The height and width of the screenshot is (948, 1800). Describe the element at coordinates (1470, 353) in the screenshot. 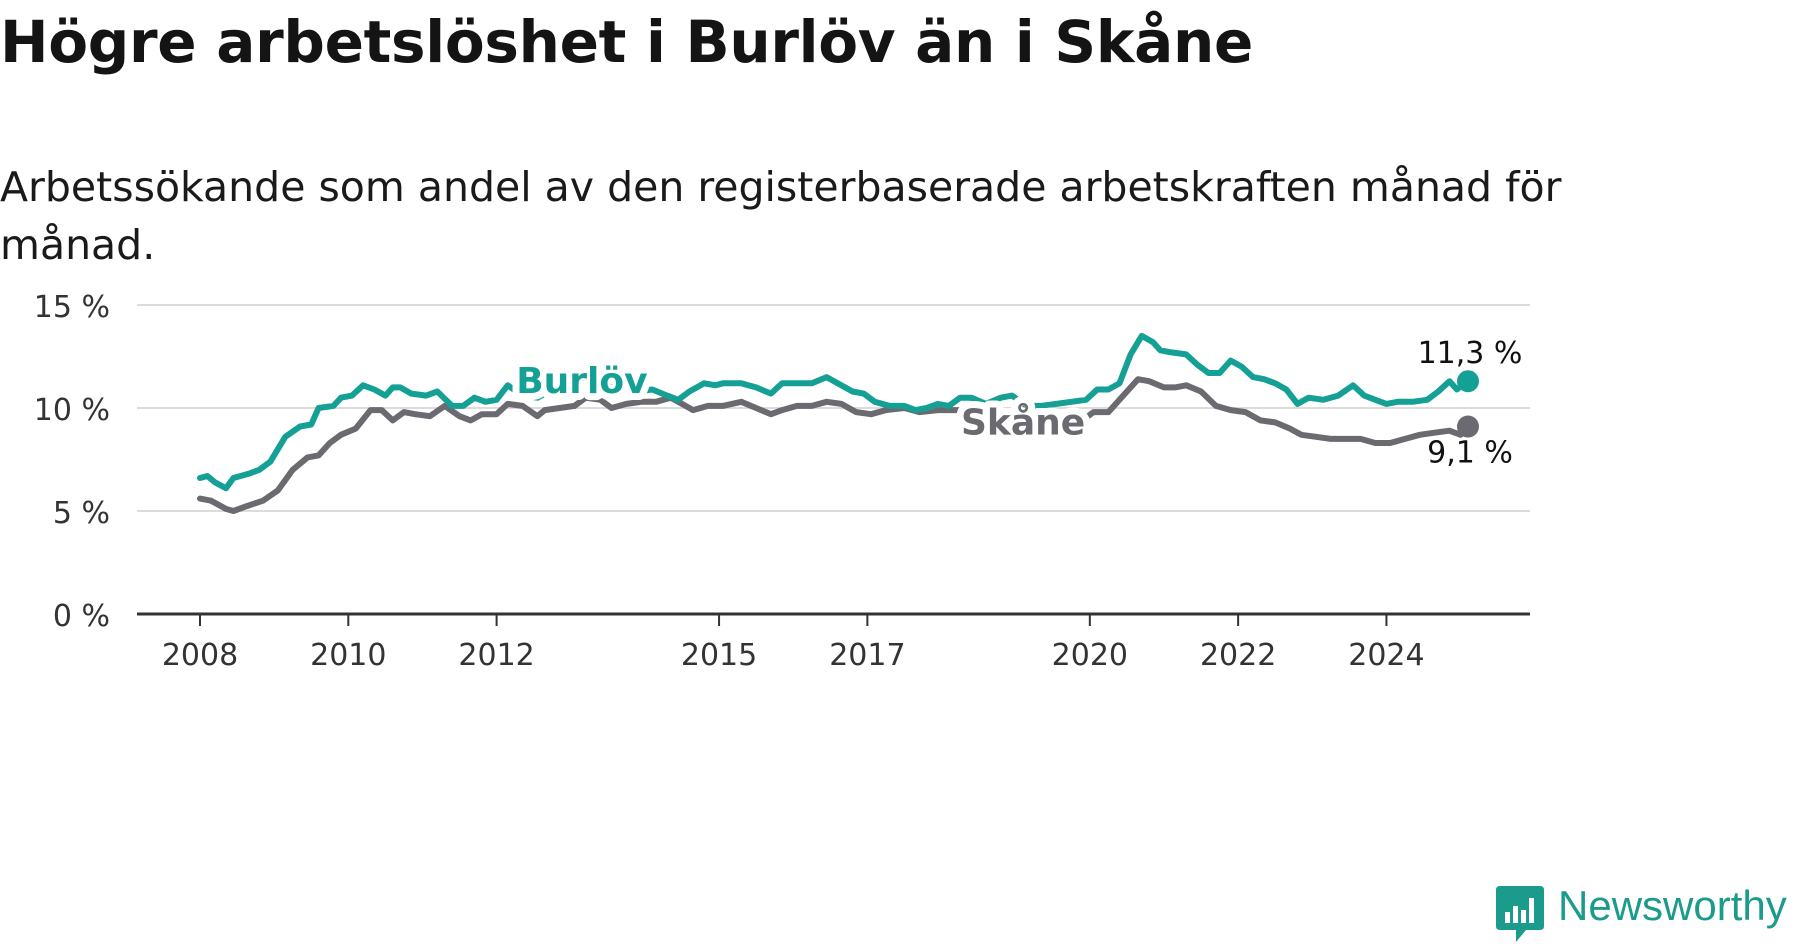

I see `end-value-label-burlöv: 11,3 %` at that location.